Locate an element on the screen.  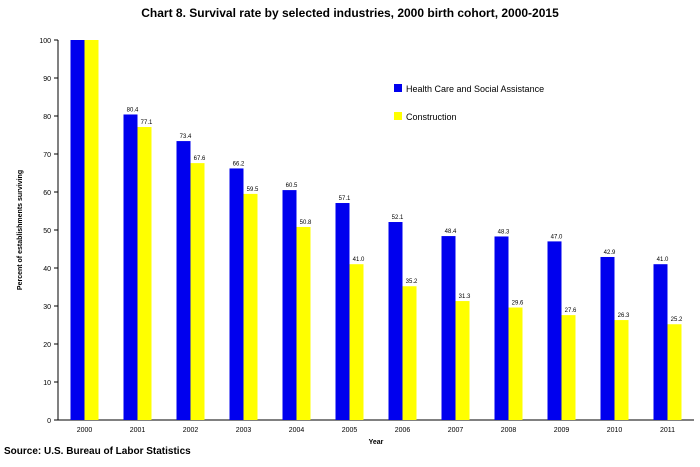
x-tick-label: 2011 is located at coordinates (667, 430).